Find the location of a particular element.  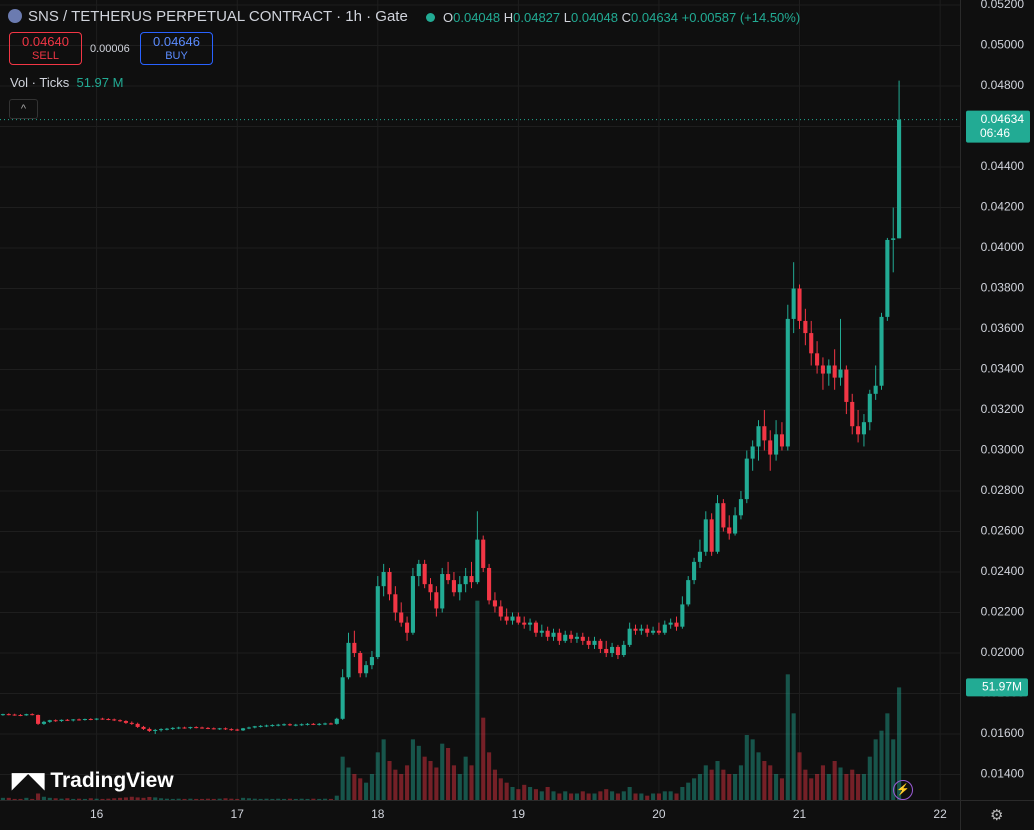

open-value: 0.04048 is located at coordinates (477, 17).